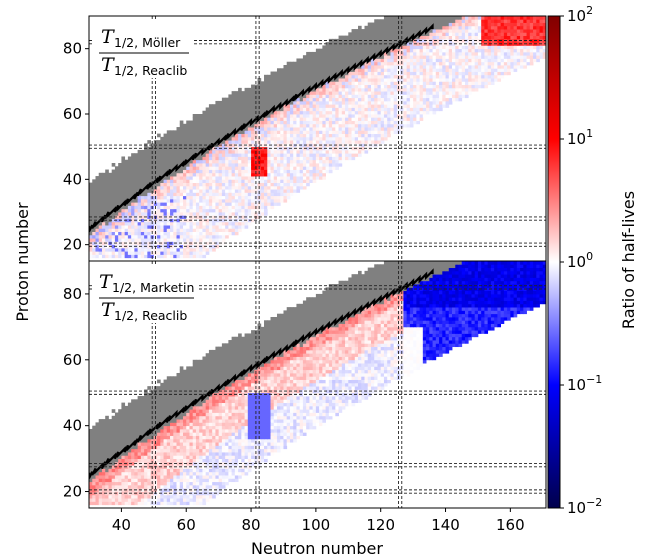 The image size is (651, 559). Describe the element at coordinates (108, 310) in the screenshot. I see `bottom-label-denominator-T: T` at that location.